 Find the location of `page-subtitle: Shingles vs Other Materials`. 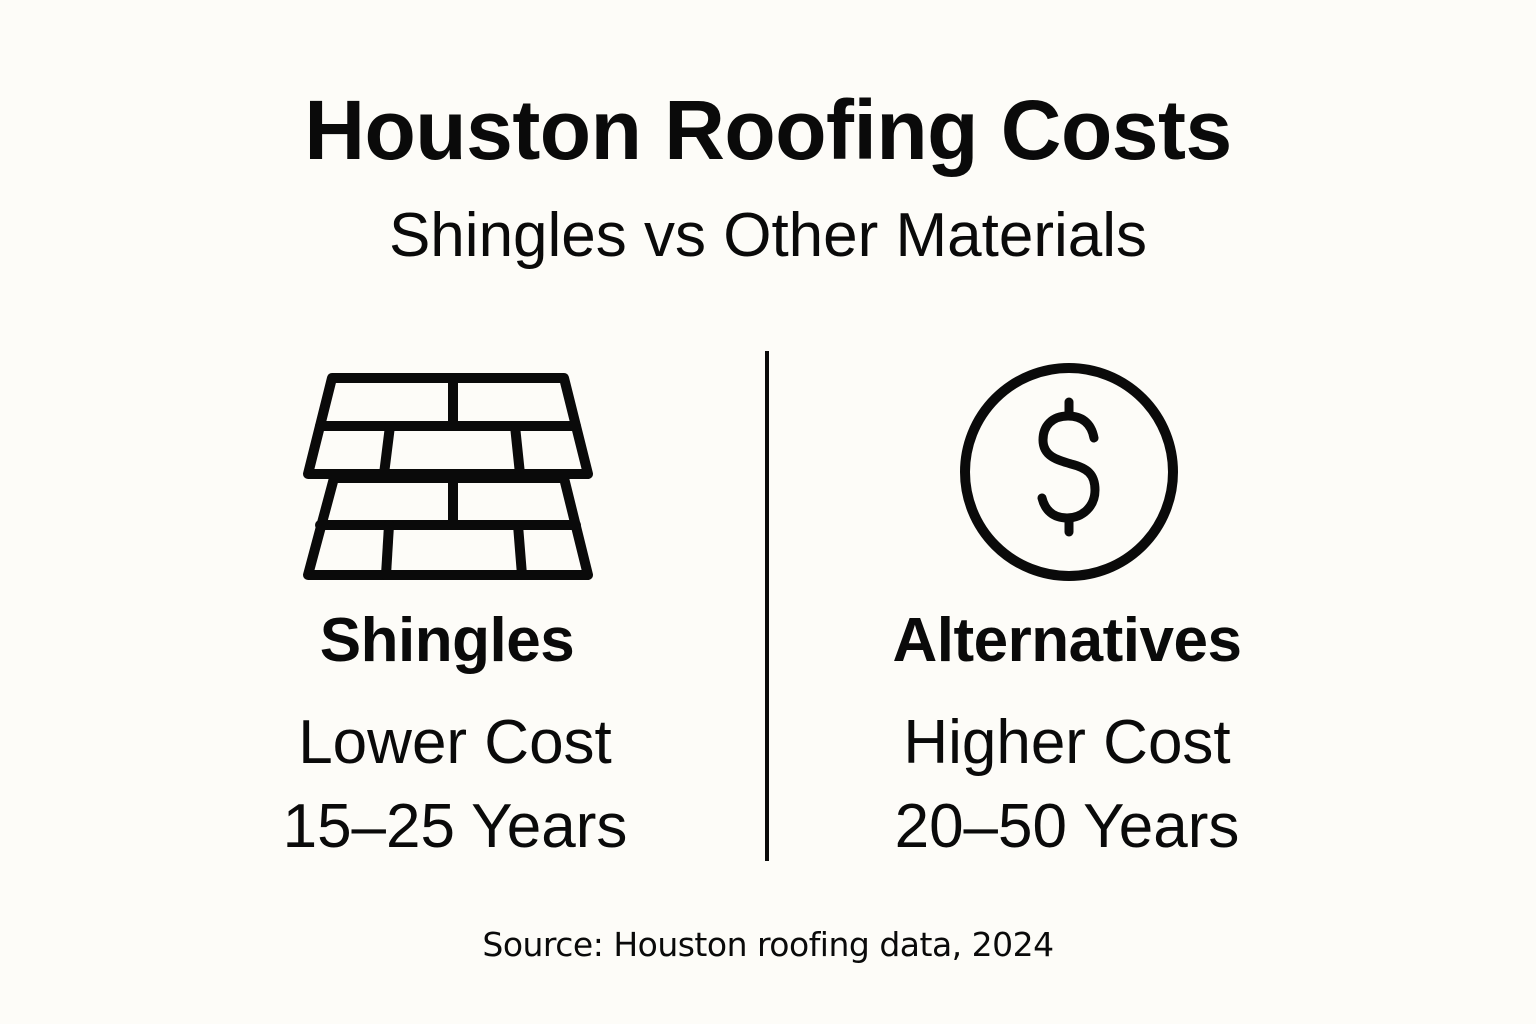

page-subtitle: Shingles vs Other Materials is located at coordinates (768, 235).